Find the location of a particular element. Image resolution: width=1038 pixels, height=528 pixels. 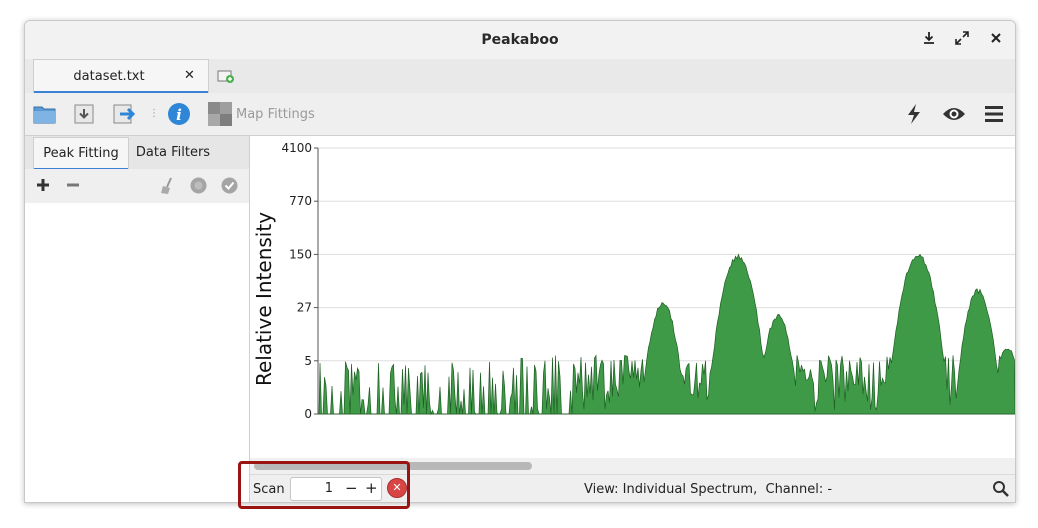

tab-label: dataset.txt is located at coordinates (109, 76).